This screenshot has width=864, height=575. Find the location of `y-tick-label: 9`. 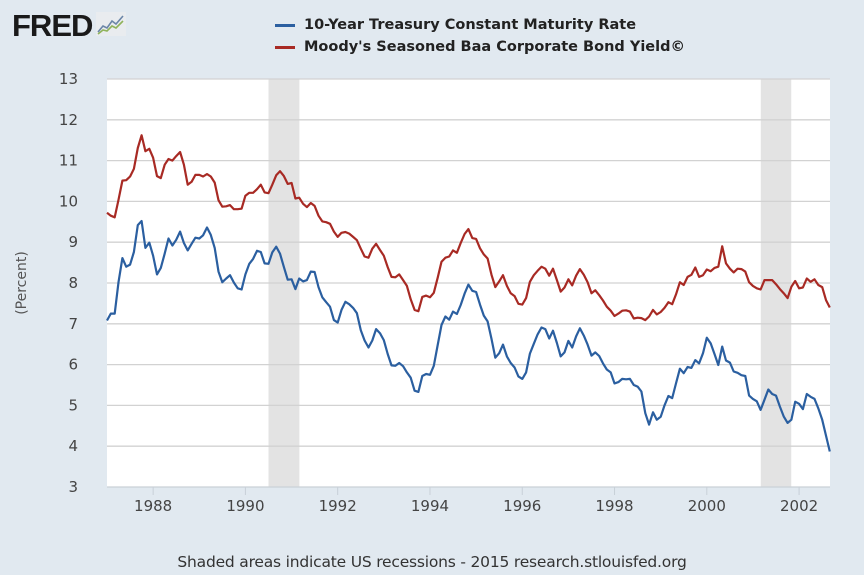

y-tick-label: 9 is located at coordinates (73, 242).